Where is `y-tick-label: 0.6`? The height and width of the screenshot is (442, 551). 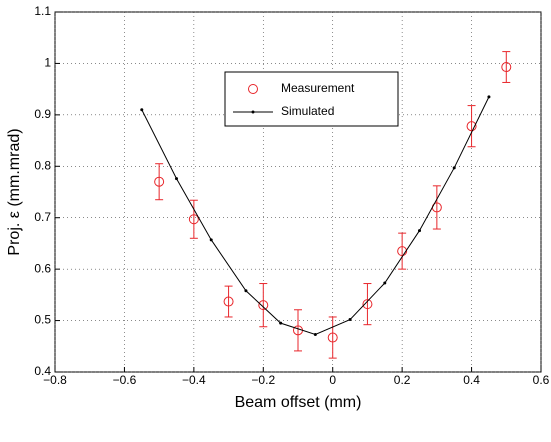
y-tick-label: 0.6 is located at coordinates (42, 268).